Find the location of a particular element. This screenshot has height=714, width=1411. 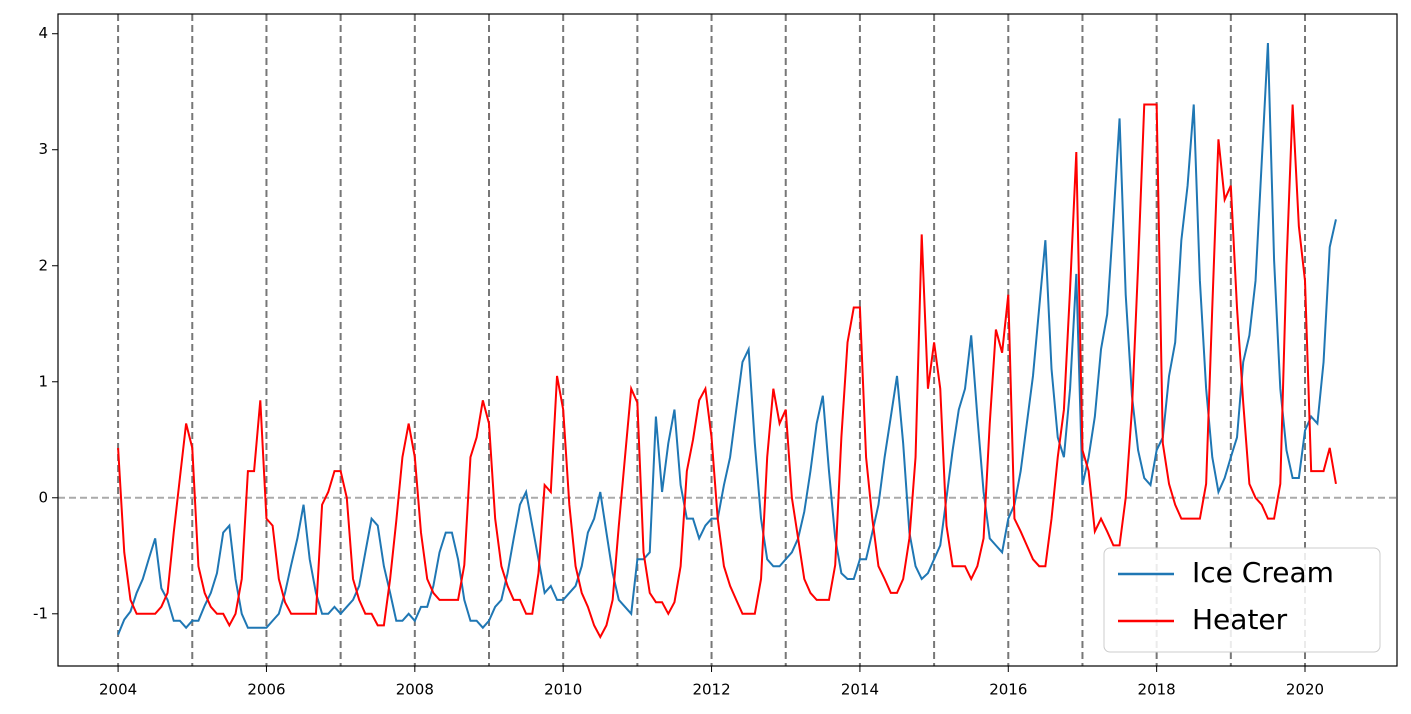

y-tick-label: 2 is located at coordinates (43, 265).